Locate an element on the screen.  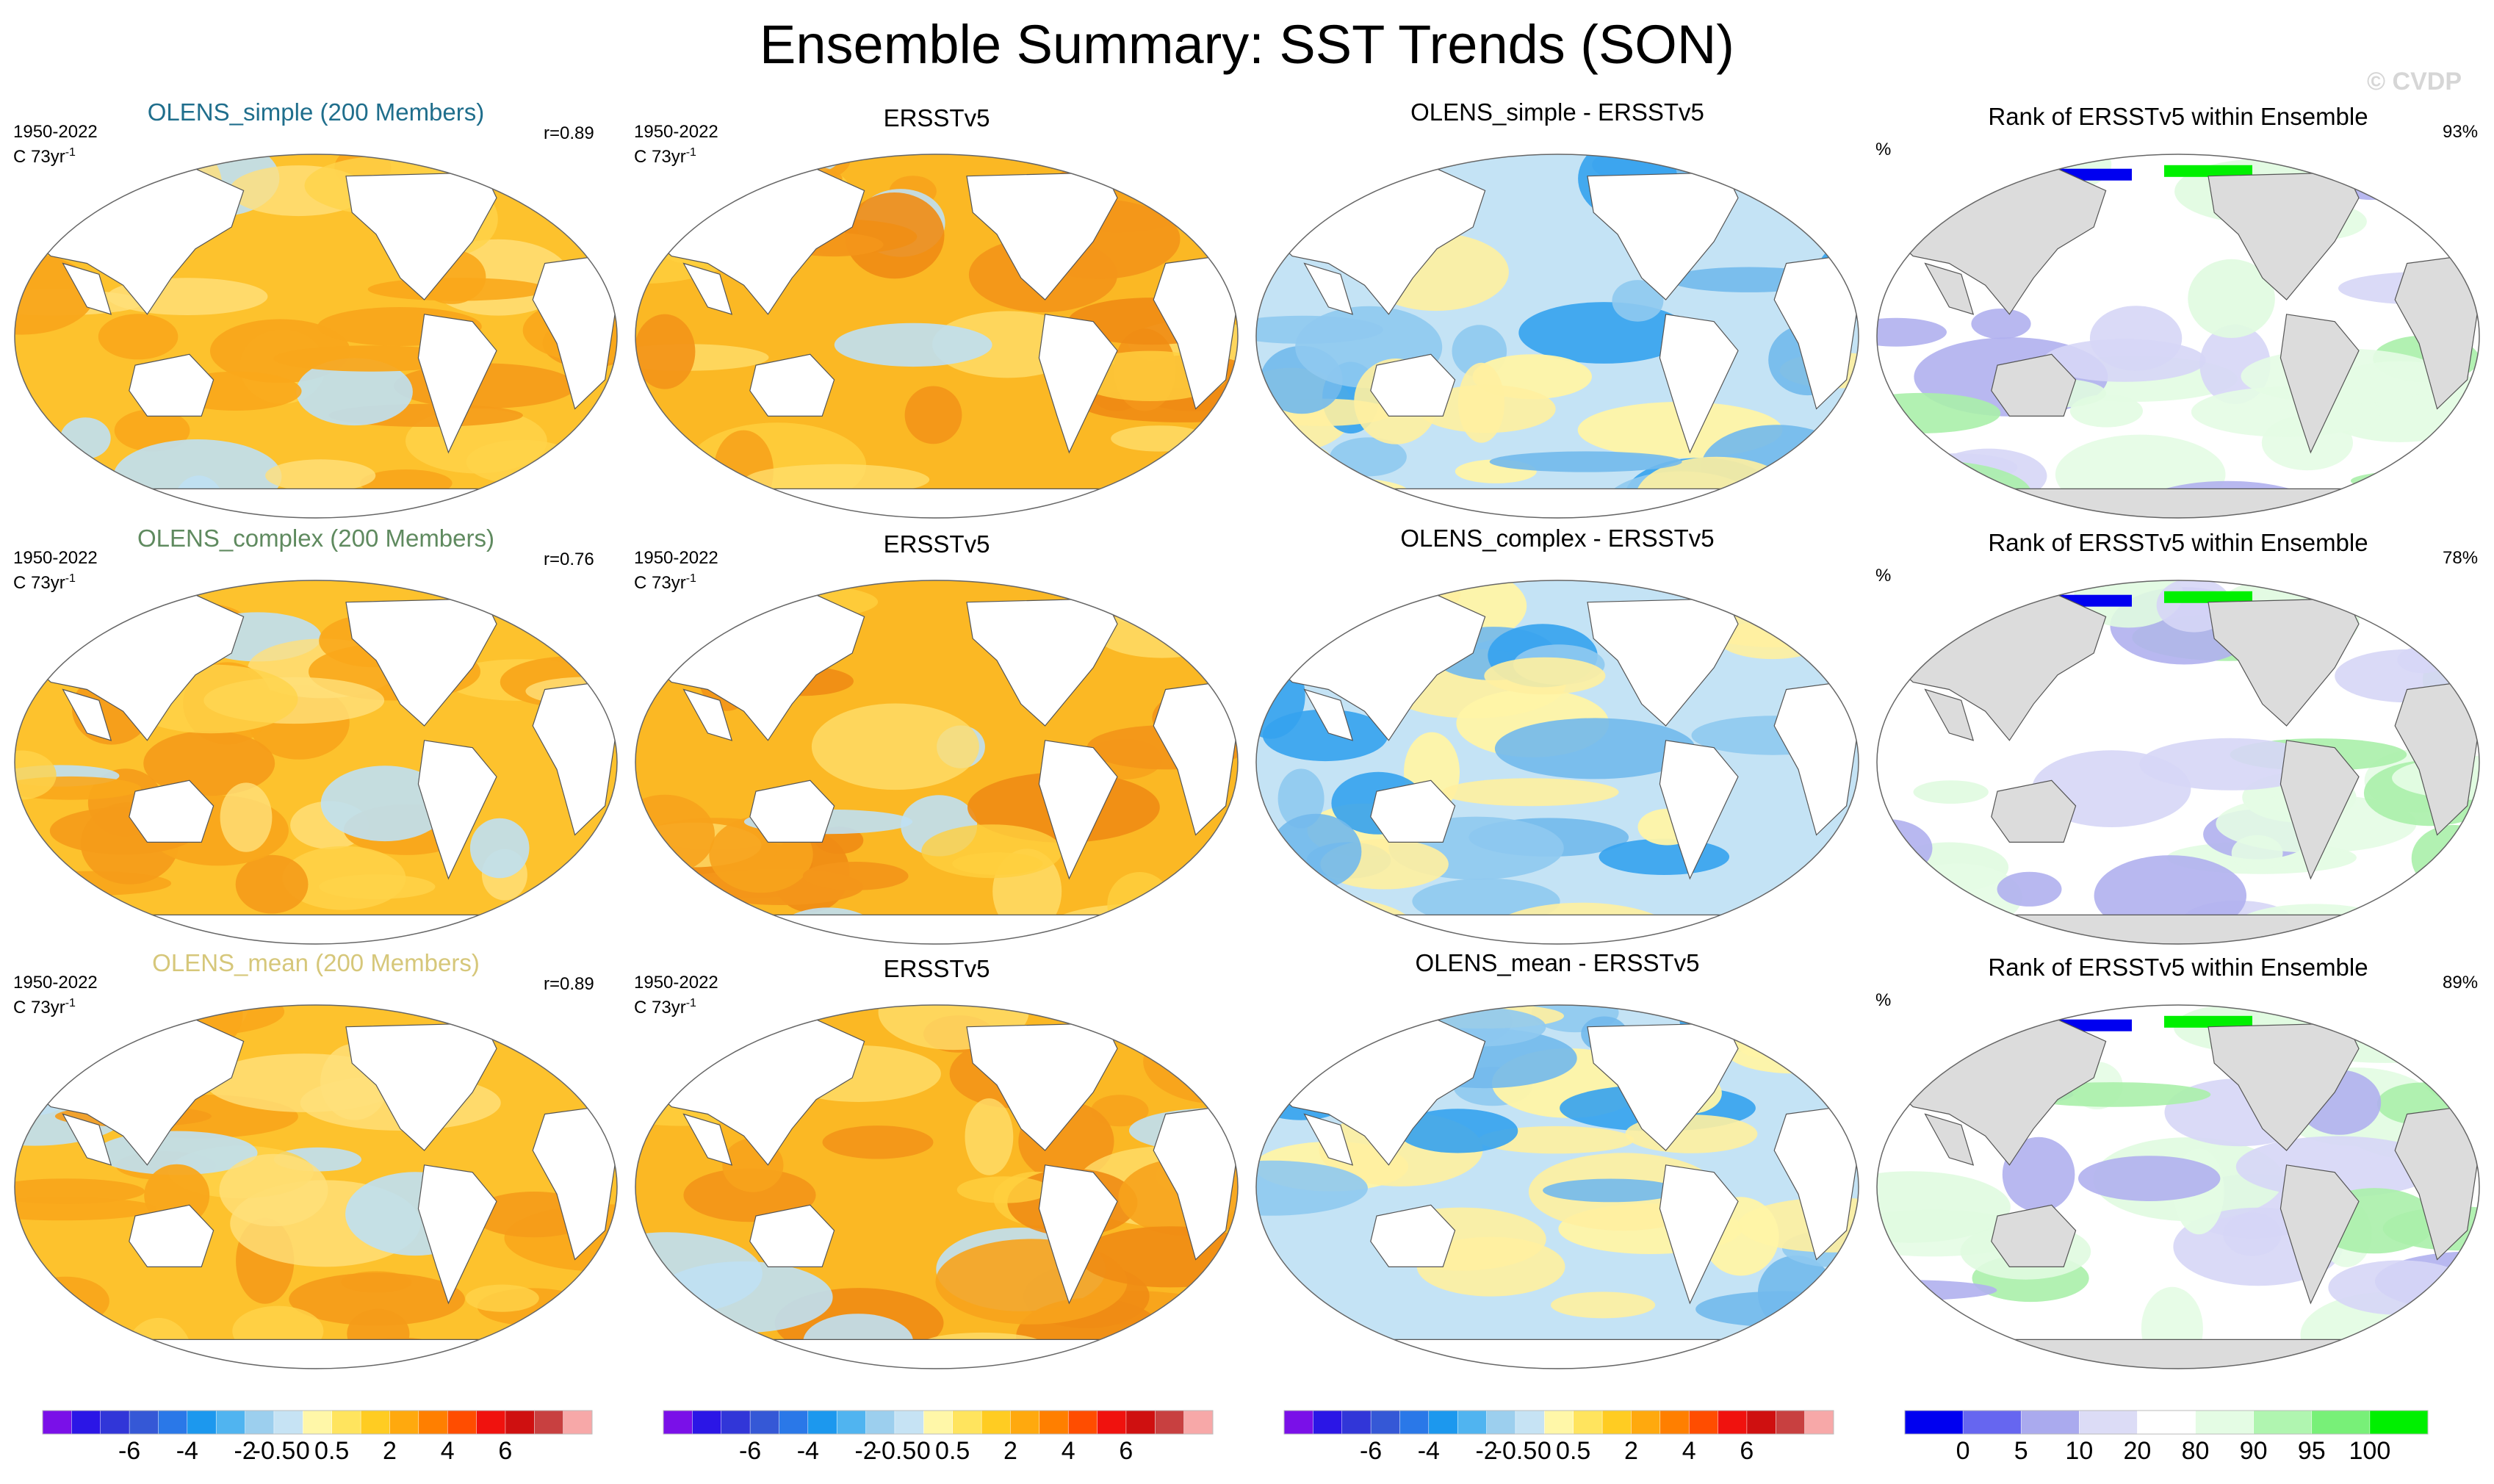
period-label: 1950-2022 is located at coordinates (55, 983).